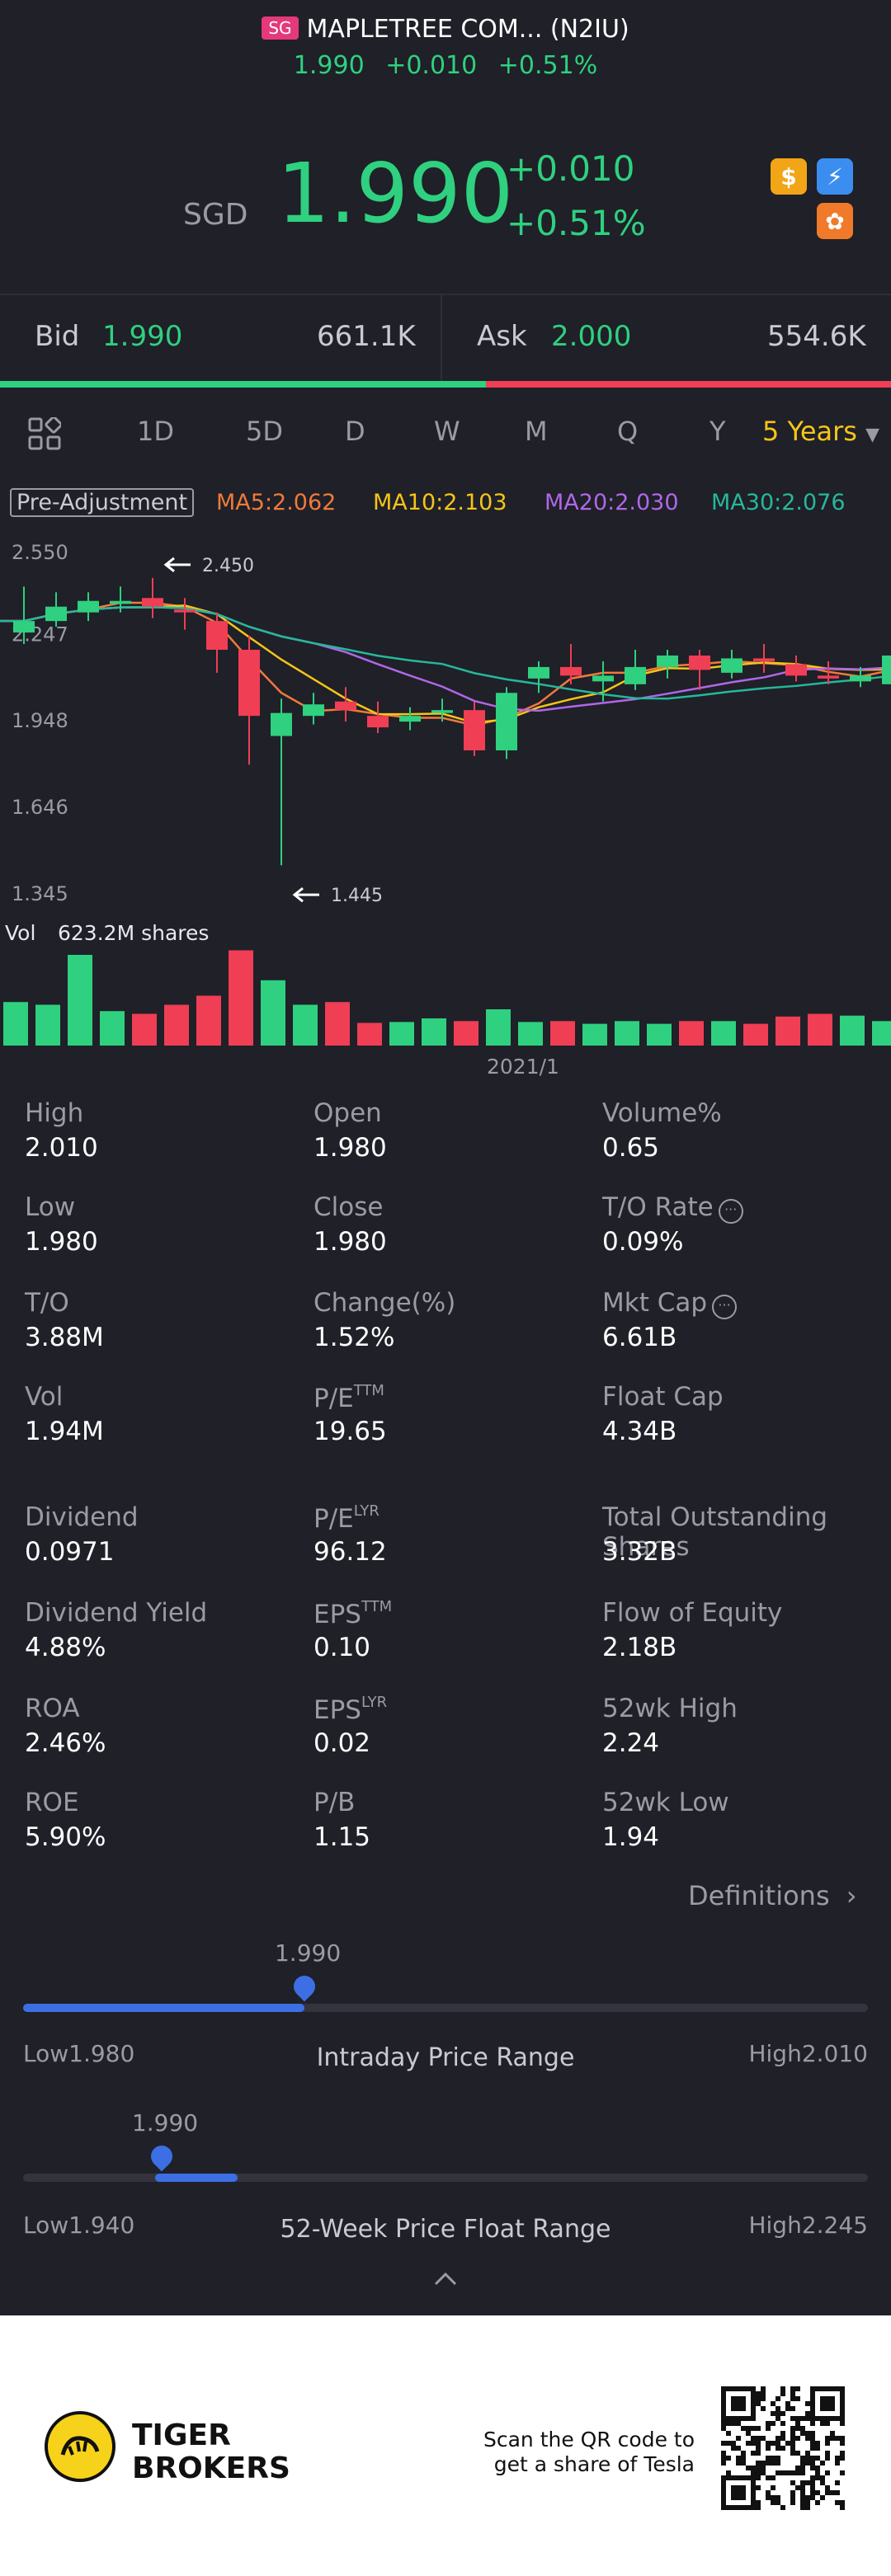  What do you see at coordinates (851, 1895) in the screenshot?
I see `chevron-right-icon: ›` at bounding box center [851, 1895].